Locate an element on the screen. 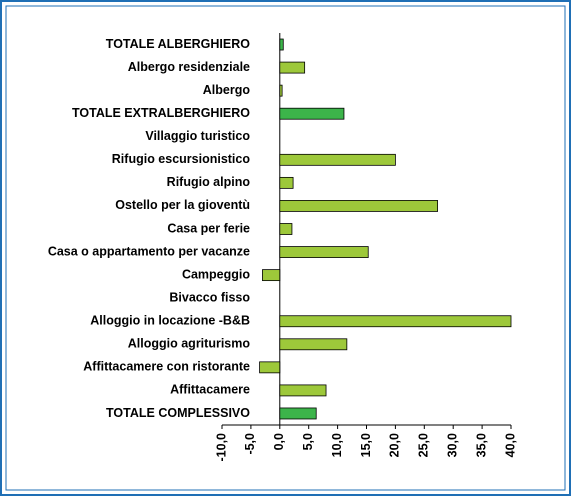 This screenshot has height=496, width=571. category-label: TOTALE EXTRALBERGHIERO is located at coordinates (161, 113).